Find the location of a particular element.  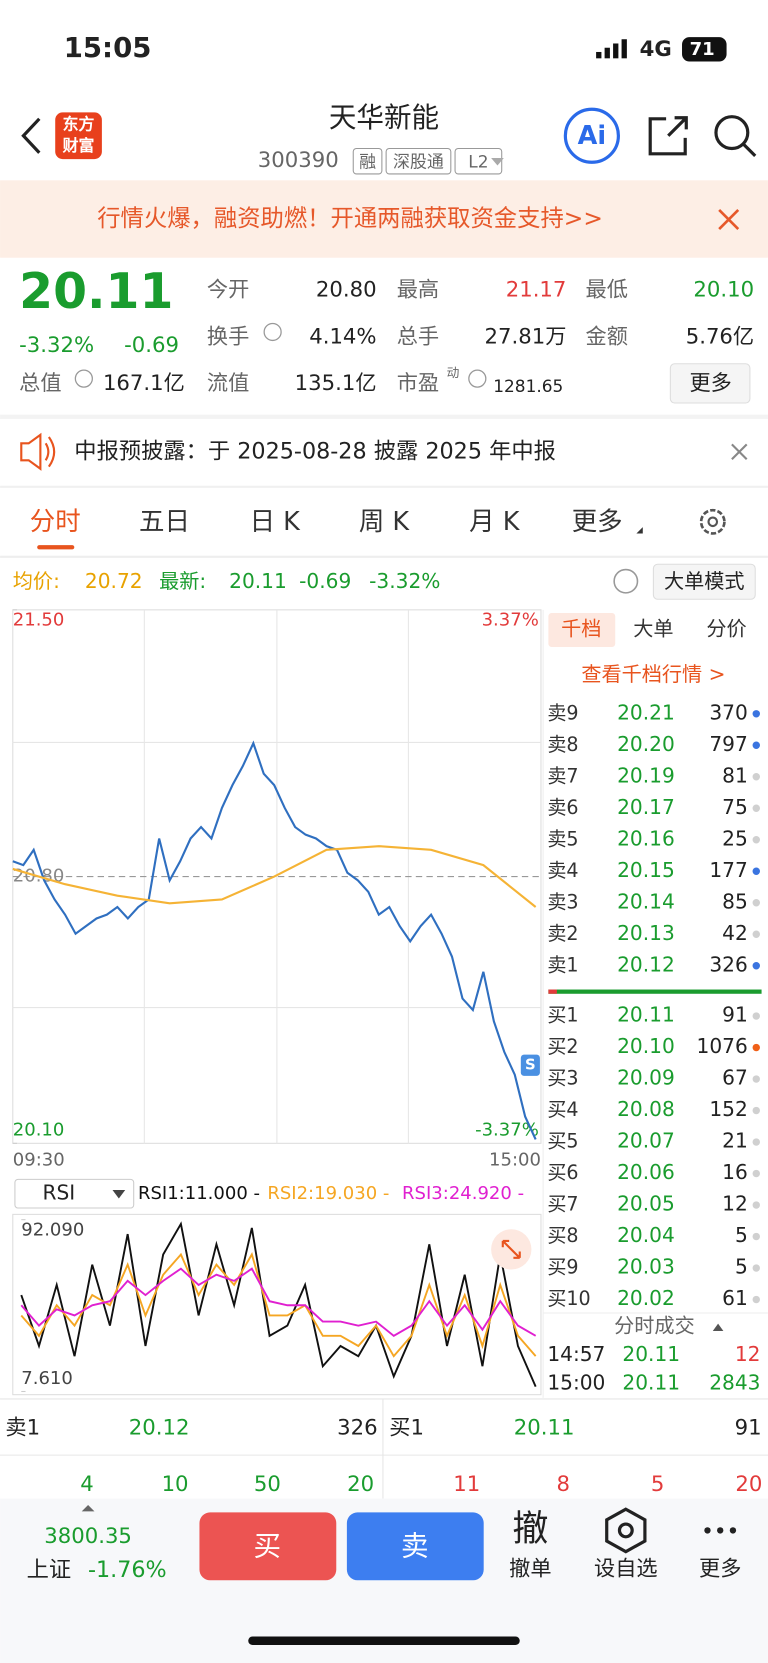

chart-tabs: 分时 五日 日 K 周 K 月 K 更多 is located at coordinates (336, 522).